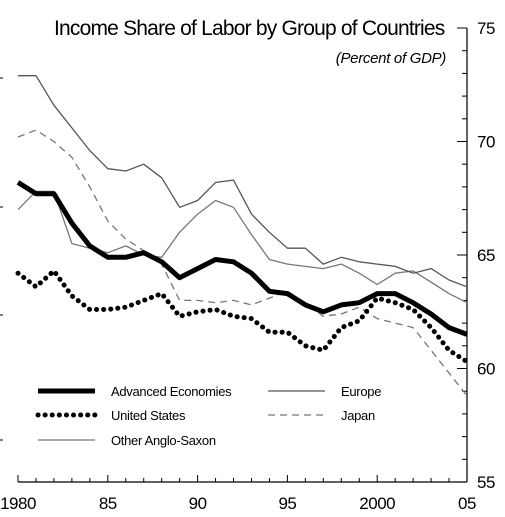  Describe the element at coordinates (287, 503) in the screenshot. I see `x-tick-label: 95` at that location.